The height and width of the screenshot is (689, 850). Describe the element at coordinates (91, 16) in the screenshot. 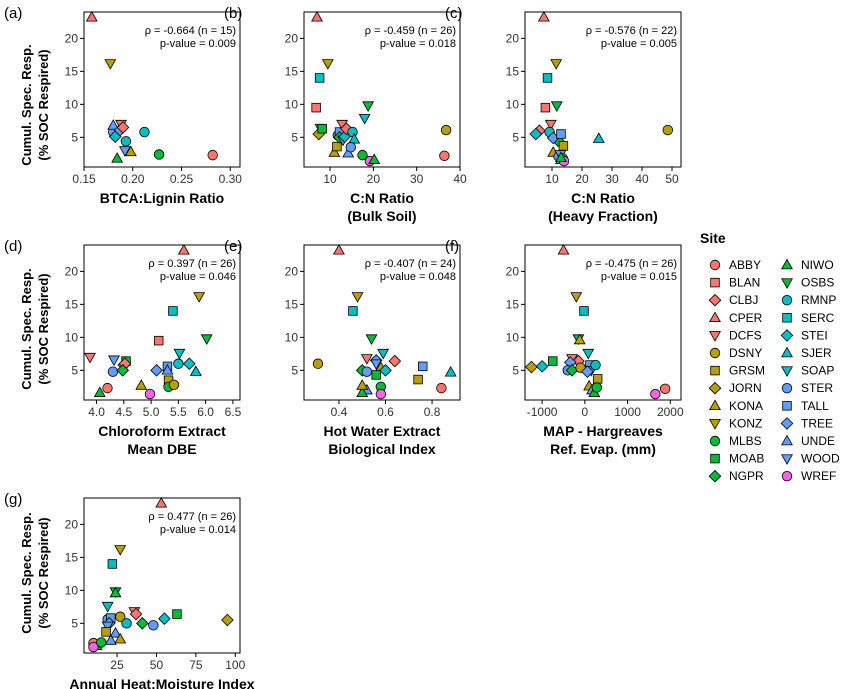

I see `point-cper` at that location.